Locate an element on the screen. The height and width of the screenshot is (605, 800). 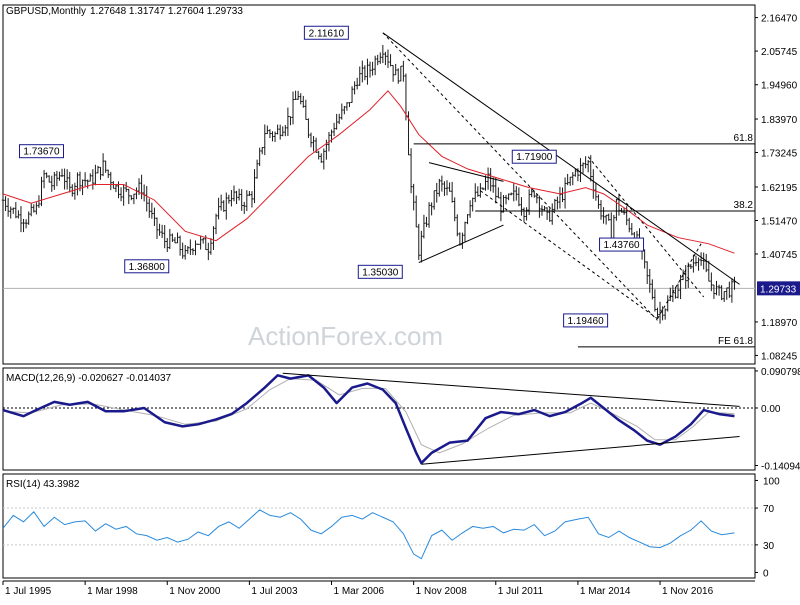
chart-header-ohlc: 1.27648 1.31747 1.27604 1.29733 is located at coordinates (166, 11).